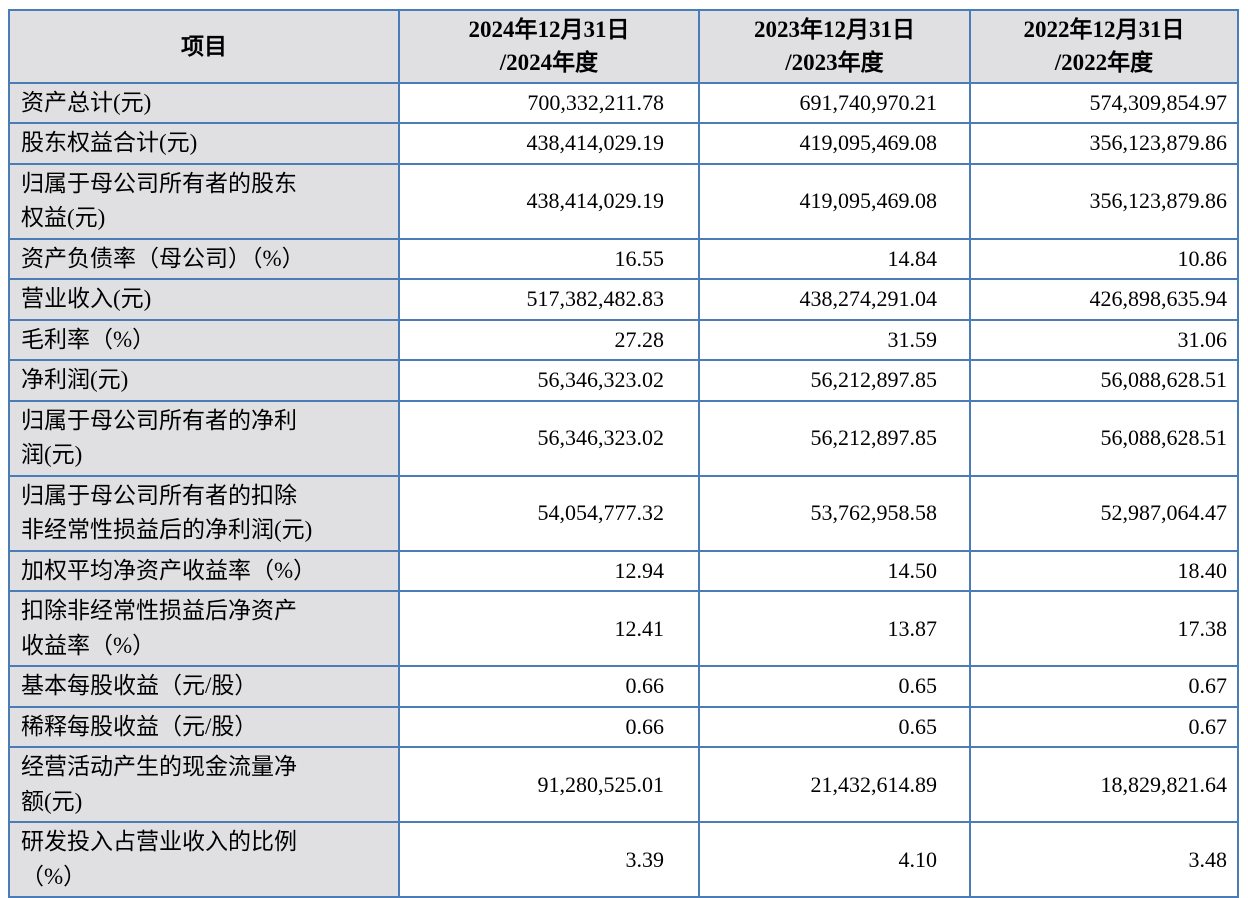 This screenshot has width=1248, height=898. Describe the element at coordinates (1104, 571) in the screenshot. I see `row-value-2022: 18.40` at that location.